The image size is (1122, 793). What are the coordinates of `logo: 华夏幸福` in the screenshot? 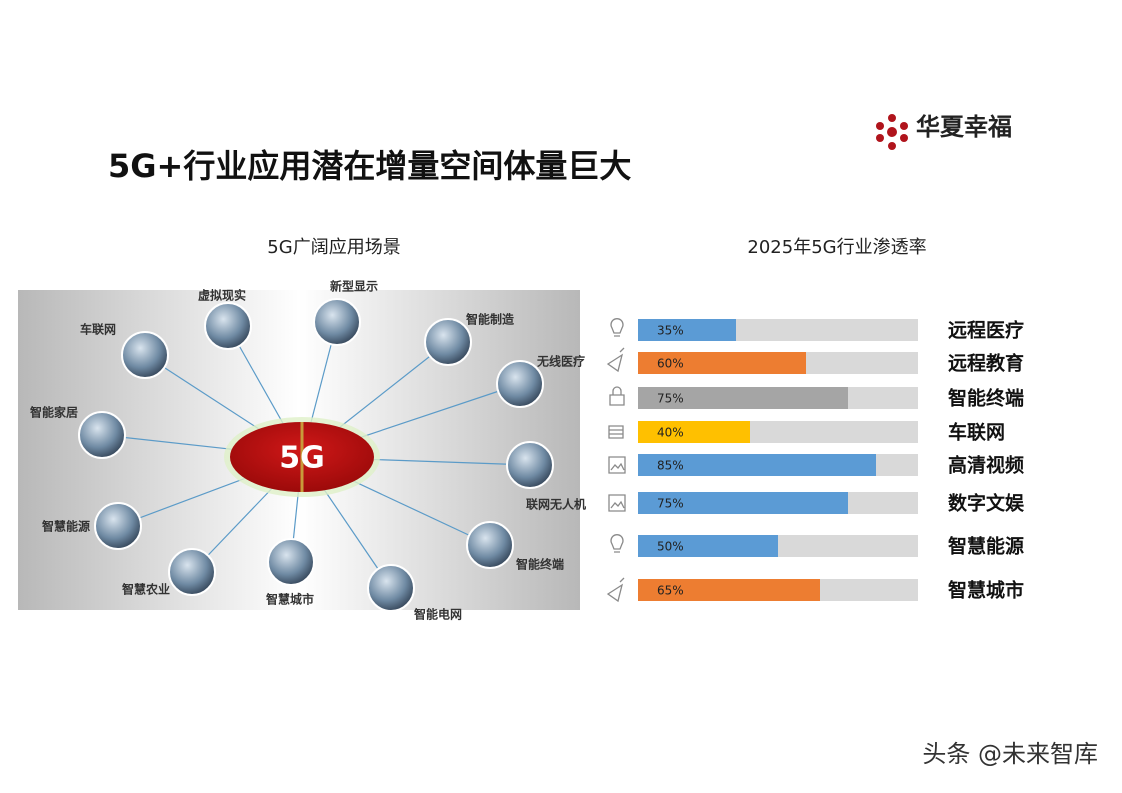 It's located at (944, 131).